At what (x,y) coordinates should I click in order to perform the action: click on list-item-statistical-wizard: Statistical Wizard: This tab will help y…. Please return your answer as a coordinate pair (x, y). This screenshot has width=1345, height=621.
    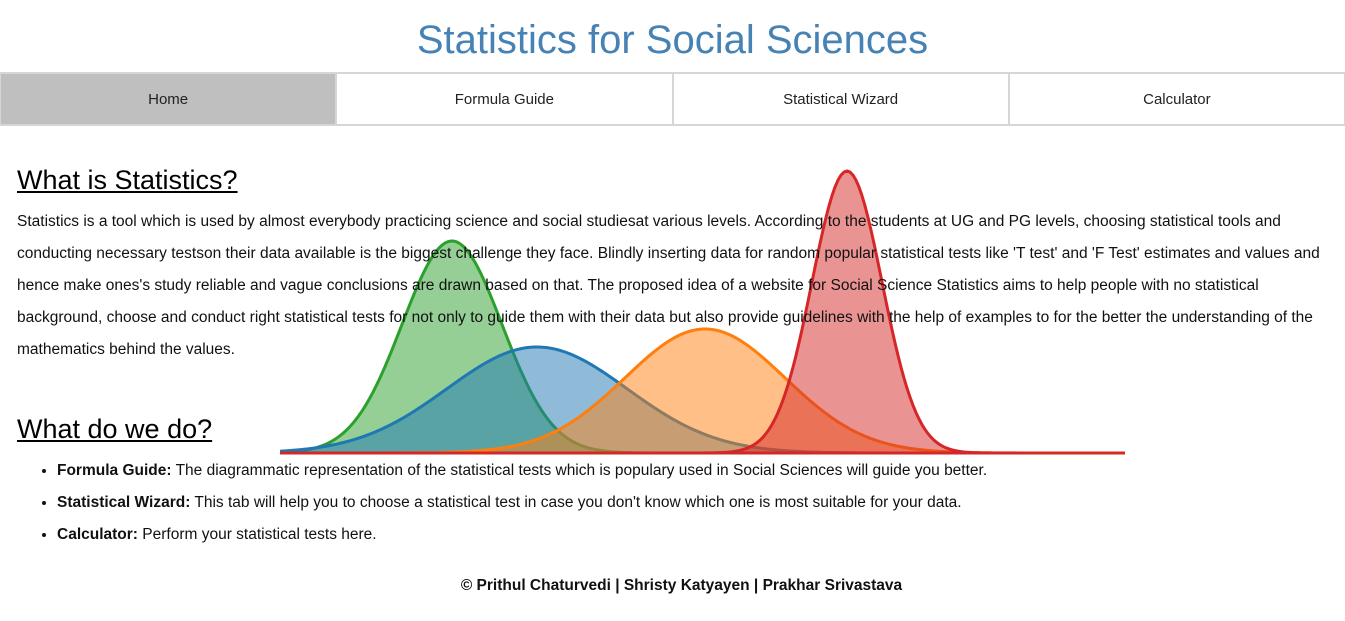
    Looking at the image, I should click on (694, 503).